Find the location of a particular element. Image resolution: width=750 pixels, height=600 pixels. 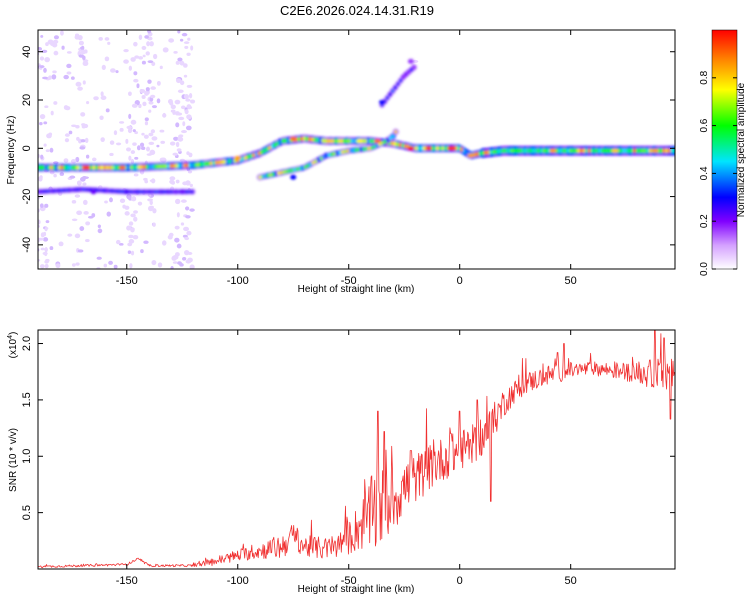

ridge-blob is located at coordinates (382, 102).